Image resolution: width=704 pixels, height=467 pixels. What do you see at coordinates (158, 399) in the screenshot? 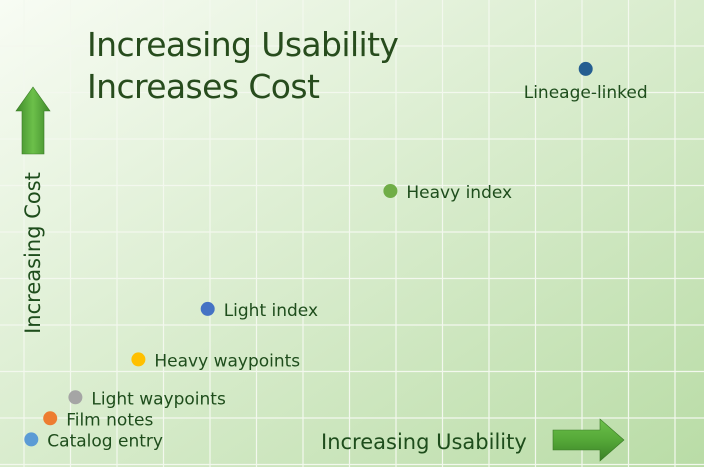
I see `data-point-label: Light waypoints` at bounding box center [158, 399].